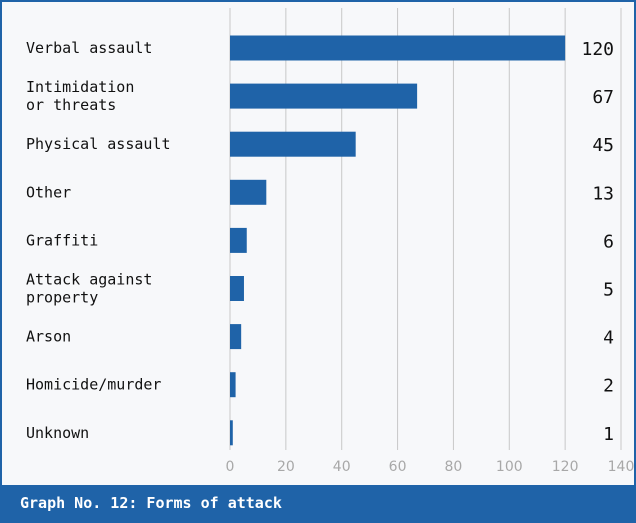 The width and height of the screenshot is (636, 523). What do you see at coordinates (603, 193) in the screenshot?
I see `value-label: 13` at bounding box center [603, 193].